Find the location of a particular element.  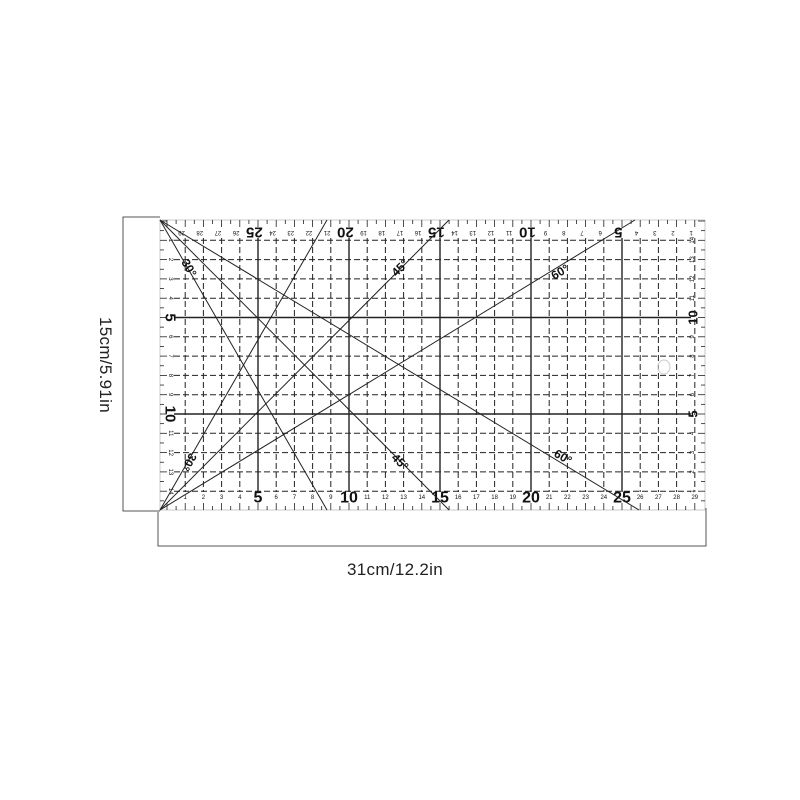

top-scale-number: 3 is located at coordinates (654, 232).